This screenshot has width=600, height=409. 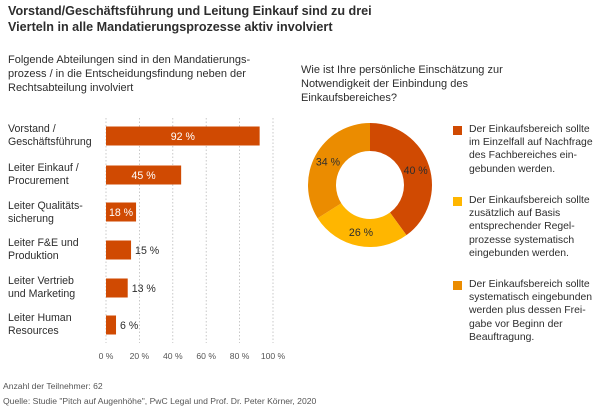 I want to click on bar-value-label: 92 %, so click(x=183, y=137).